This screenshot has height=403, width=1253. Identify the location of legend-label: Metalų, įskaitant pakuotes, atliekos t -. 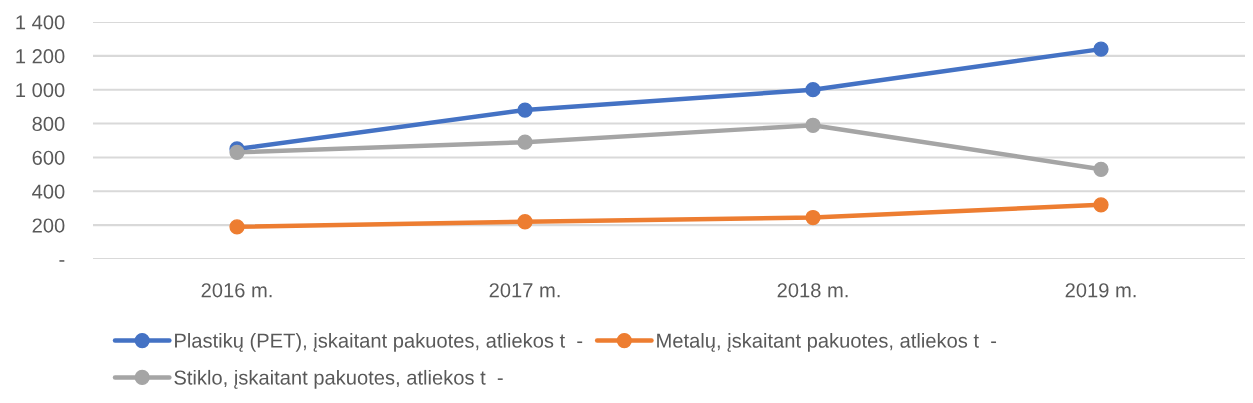
(827, 342).